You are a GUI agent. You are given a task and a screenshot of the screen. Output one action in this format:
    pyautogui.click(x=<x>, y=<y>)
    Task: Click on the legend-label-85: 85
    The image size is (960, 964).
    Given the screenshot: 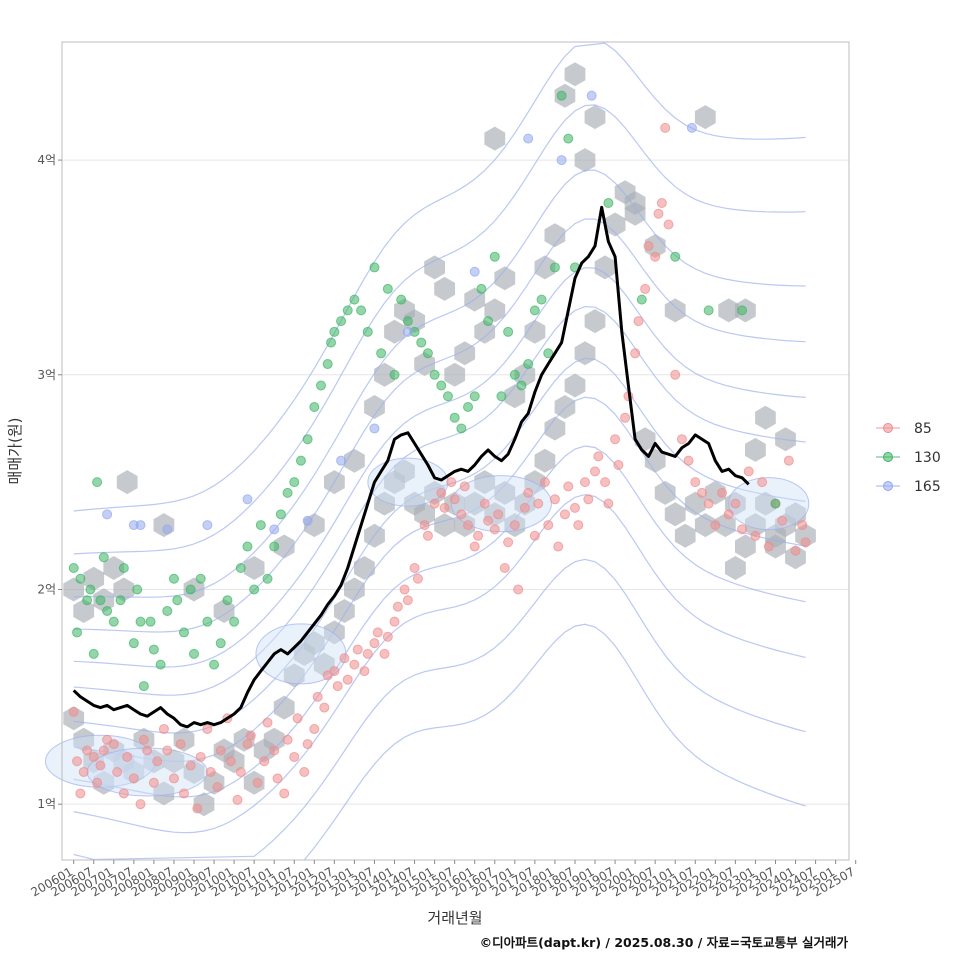 What is the action you would take?
    pyautogui.click(x=923, y=429)
    